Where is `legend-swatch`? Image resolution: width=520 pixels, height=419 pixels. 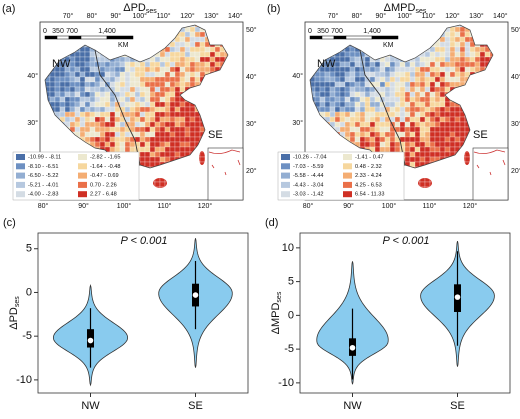 legend-swatch is located at coordinates (20, 166).